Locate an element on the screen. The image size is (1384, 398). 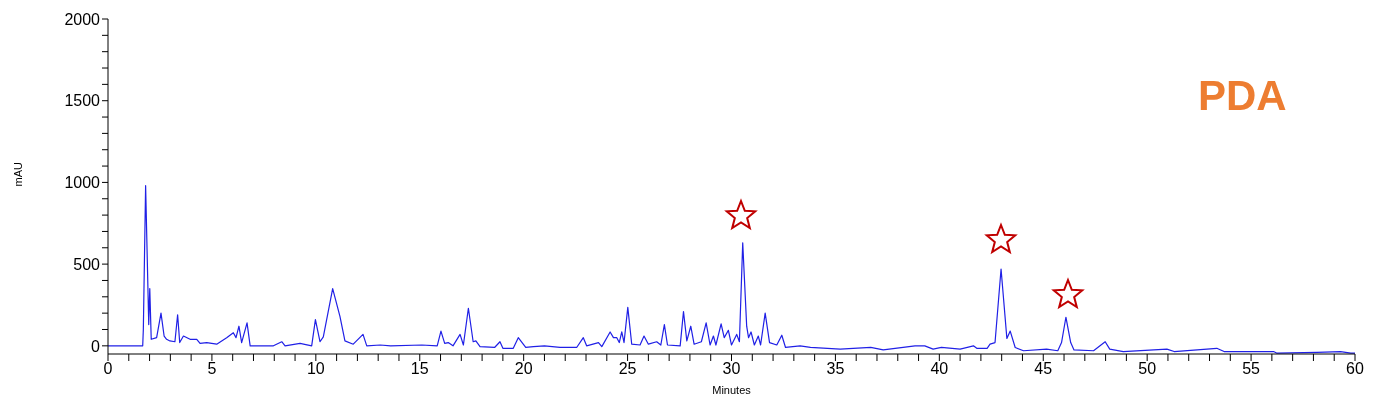
y-tick-label: 1000 is located at coordinates (82, 183).